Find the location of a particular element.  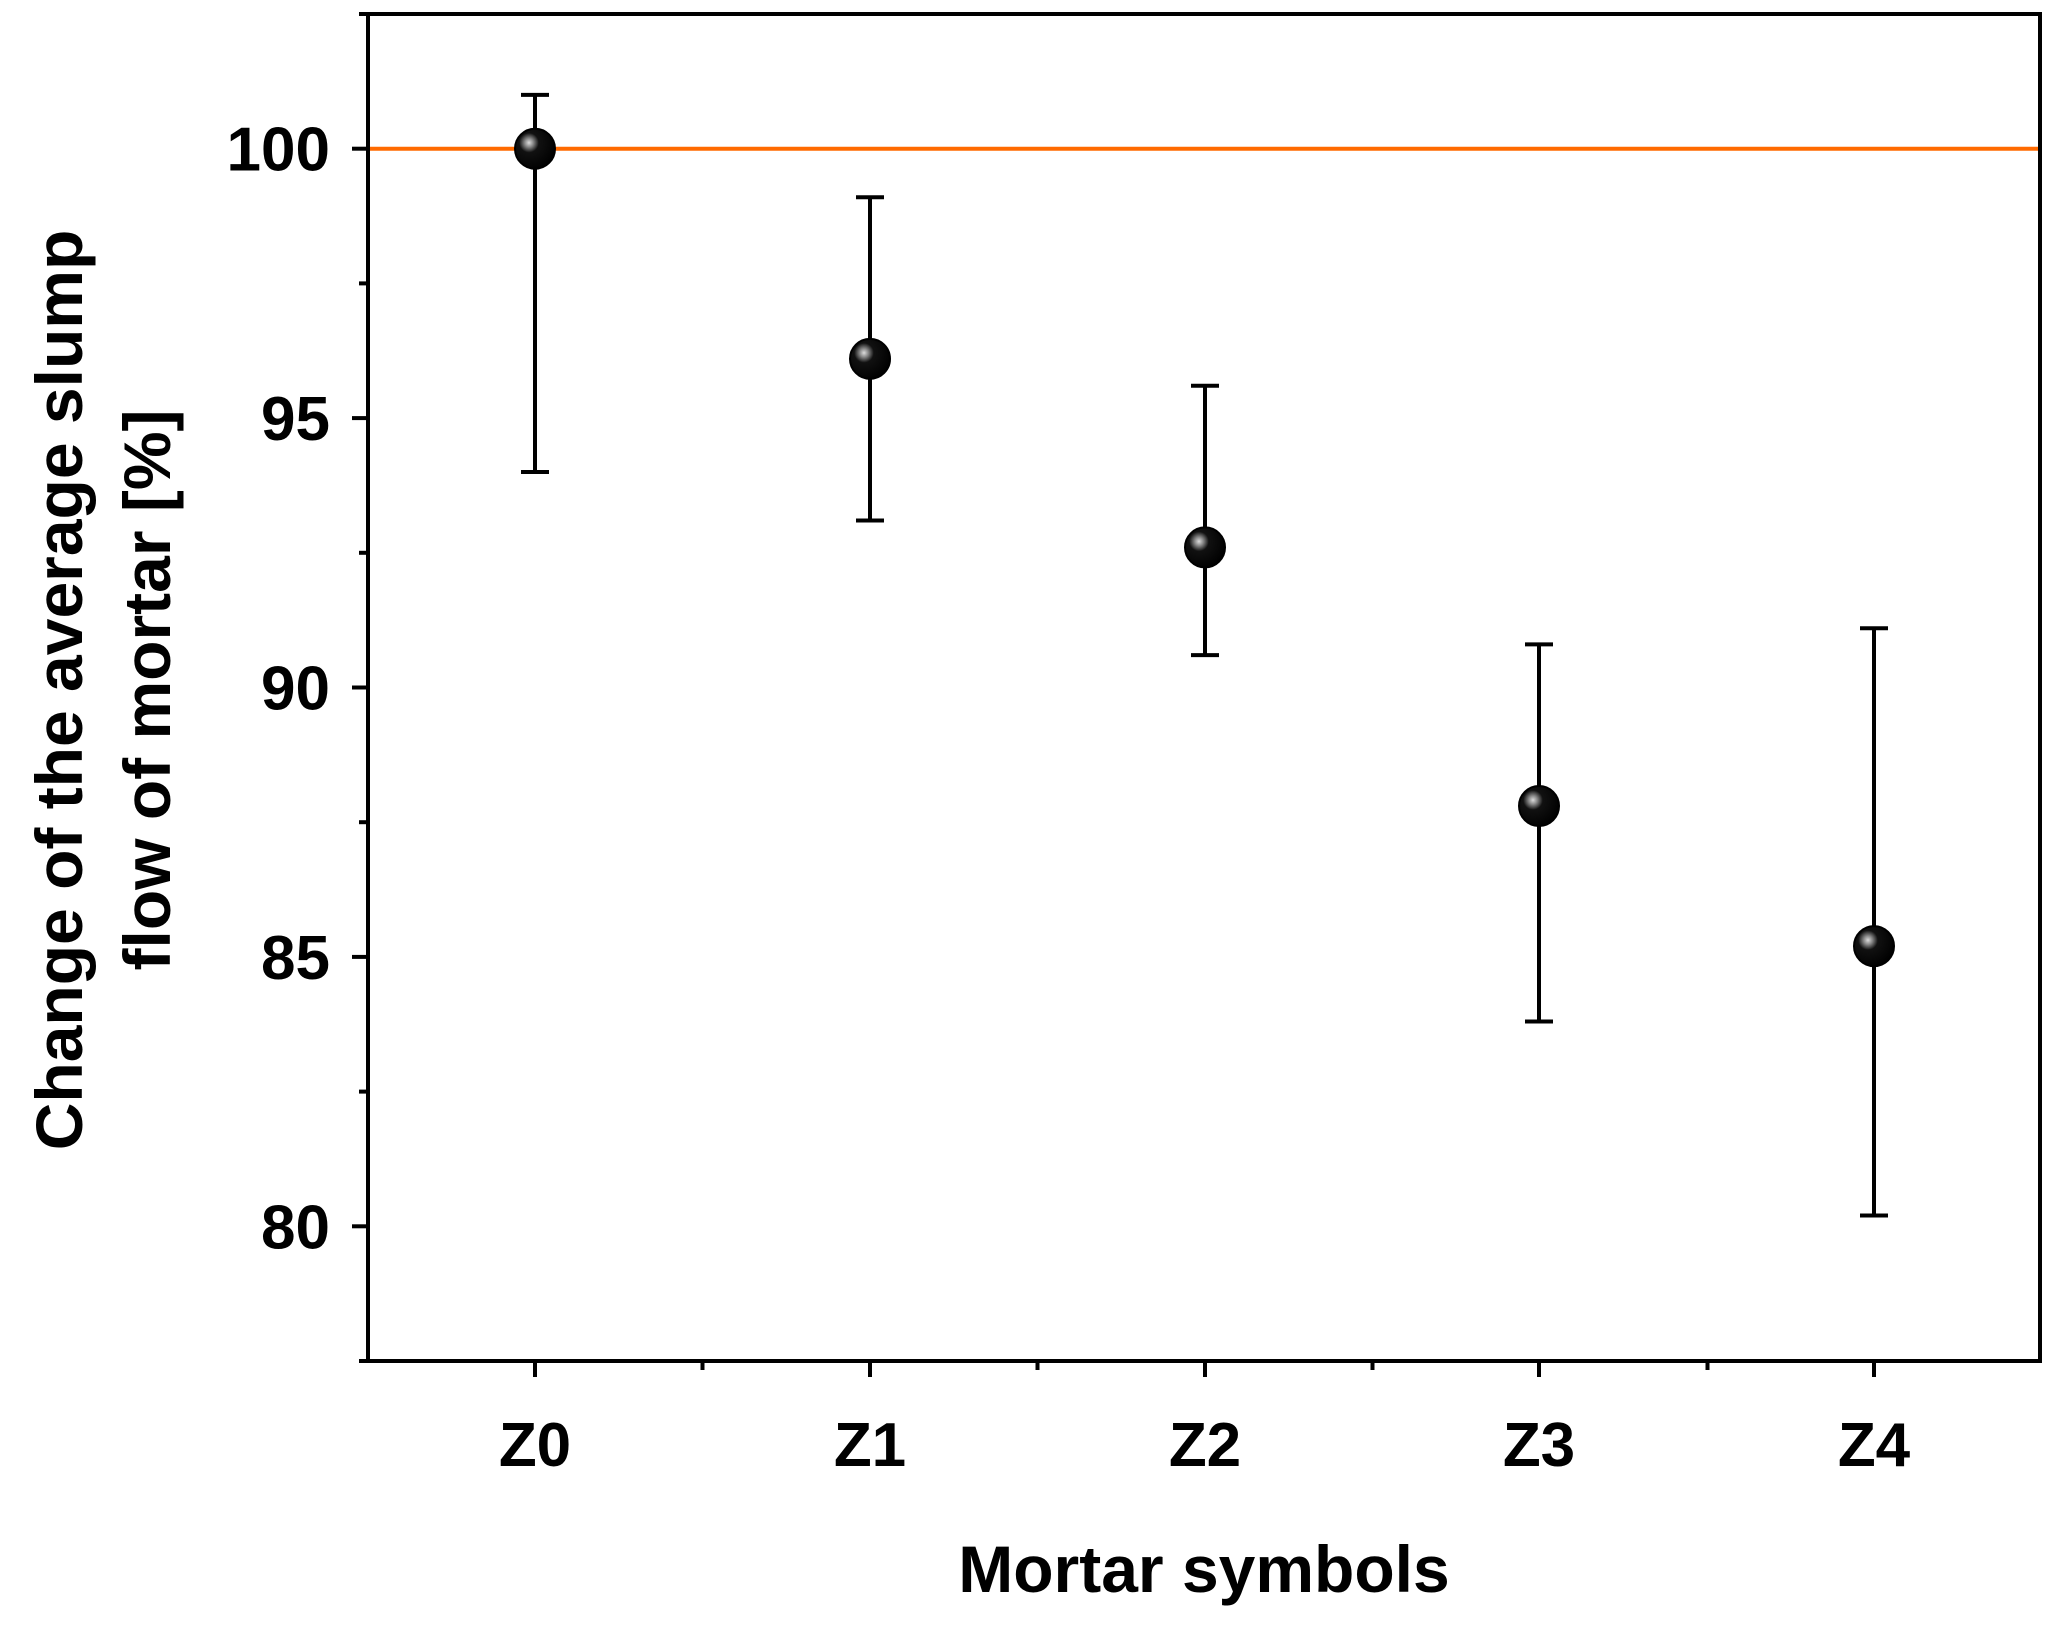

y-axis-ticks: 80 85 90 95 100 is located at coordinates (297, 687).